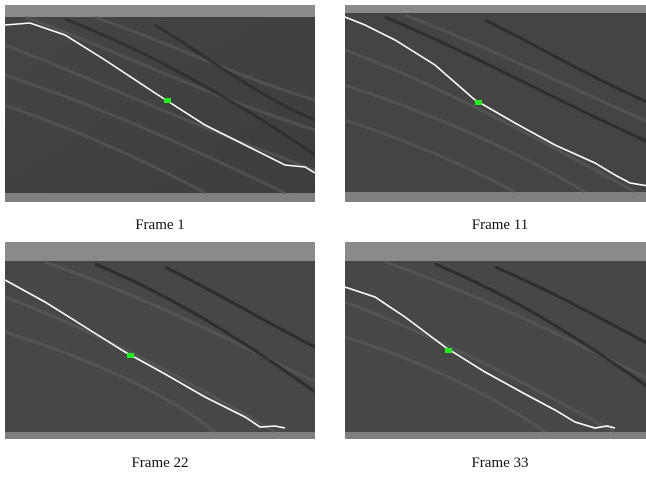 The width and height of the screenshot is (646, 477). What do you see at coordinates (160, 463) in the screenshot?
I see `frame-22-caption: Frame 22` at bounding box center [160, 463].